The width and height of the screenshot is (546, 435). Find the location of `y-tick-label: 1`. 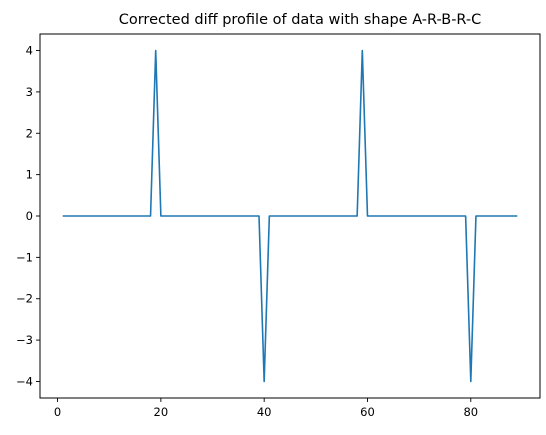

y-tick-label: 1 is located at coordinates (29, 175).